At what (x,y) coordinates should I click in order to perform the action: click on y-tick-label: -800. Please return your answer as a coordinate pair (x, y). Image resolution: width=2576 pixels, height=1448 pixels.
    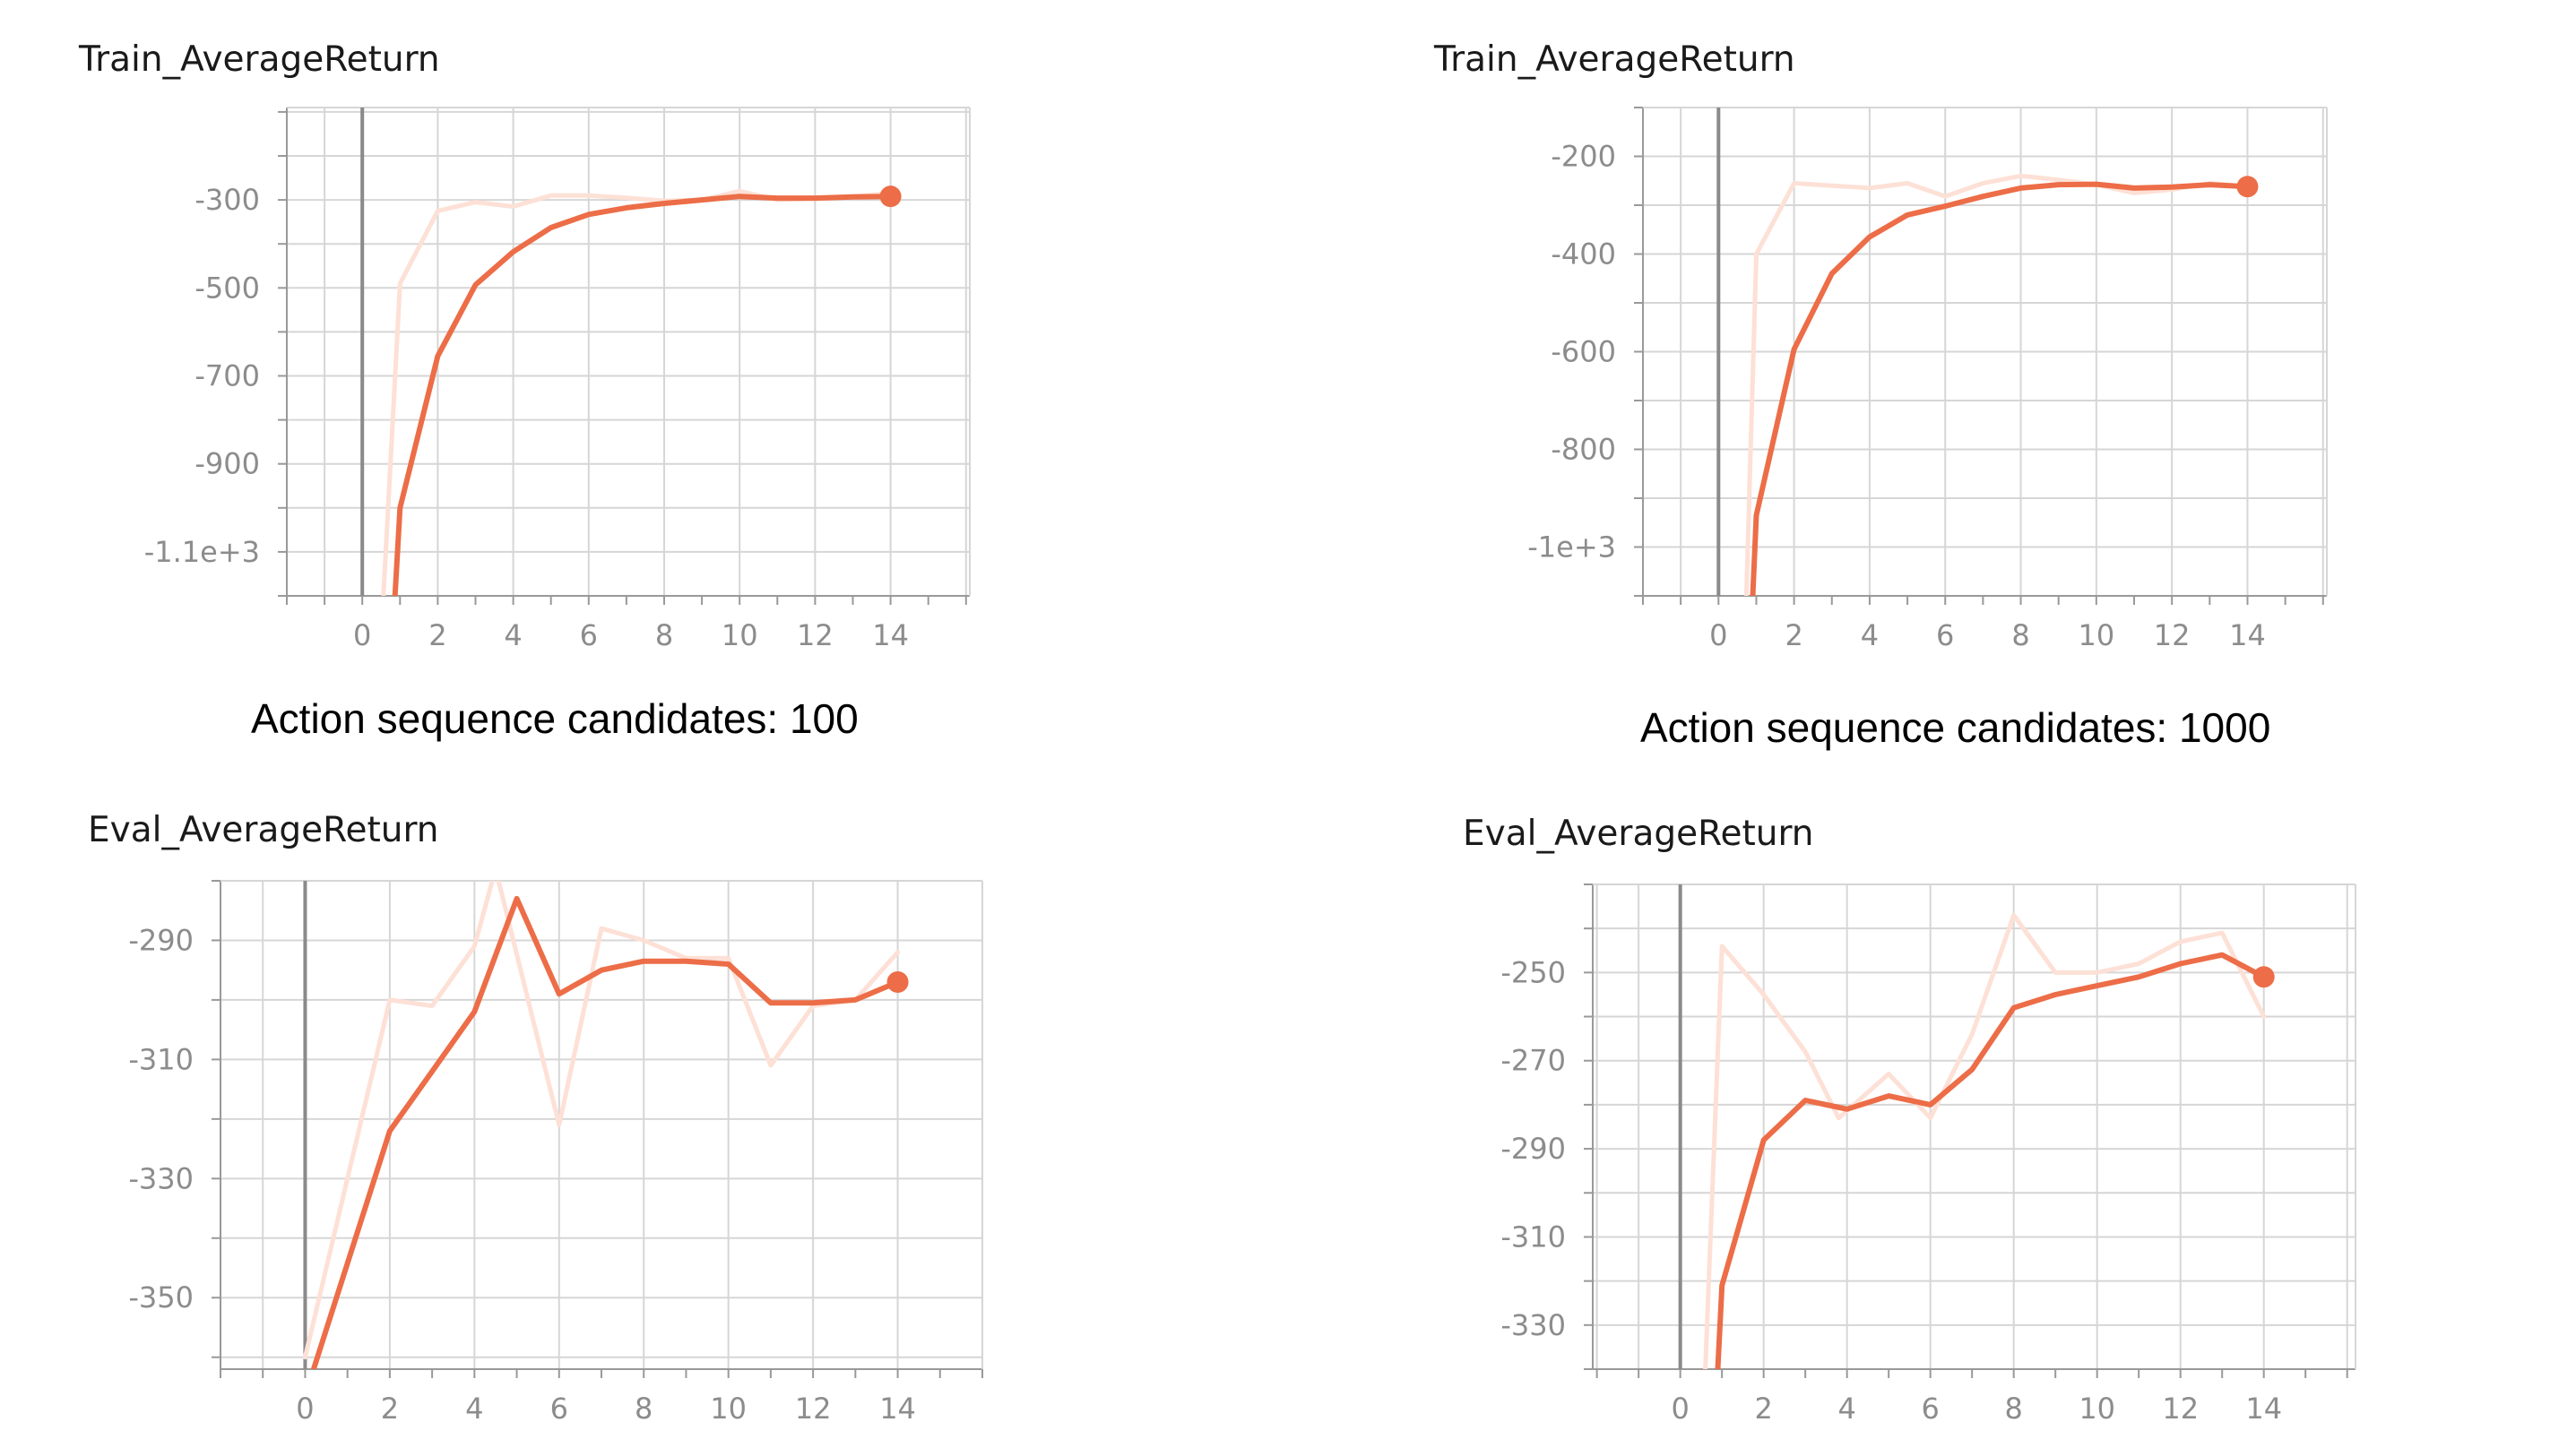
    Looking at the image, I should click on (1583, 450).